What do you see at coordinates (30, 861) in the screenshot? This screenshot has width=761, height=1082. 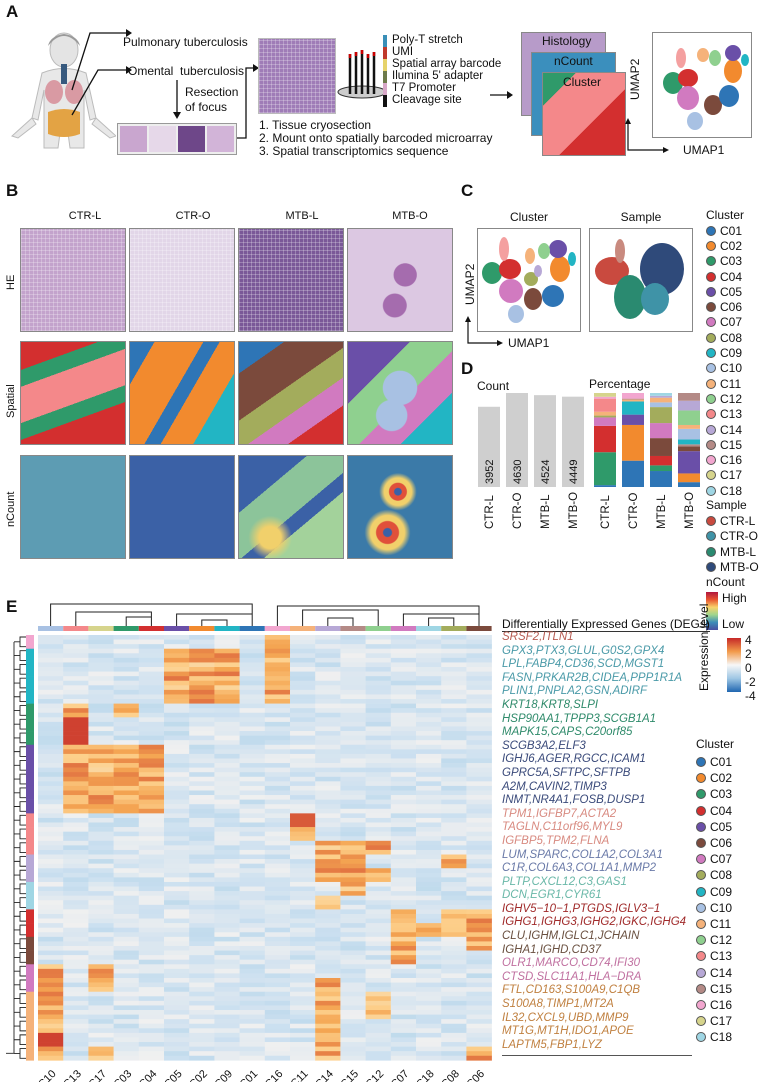 I see `row-annotation` at bounding box center [30, 861].